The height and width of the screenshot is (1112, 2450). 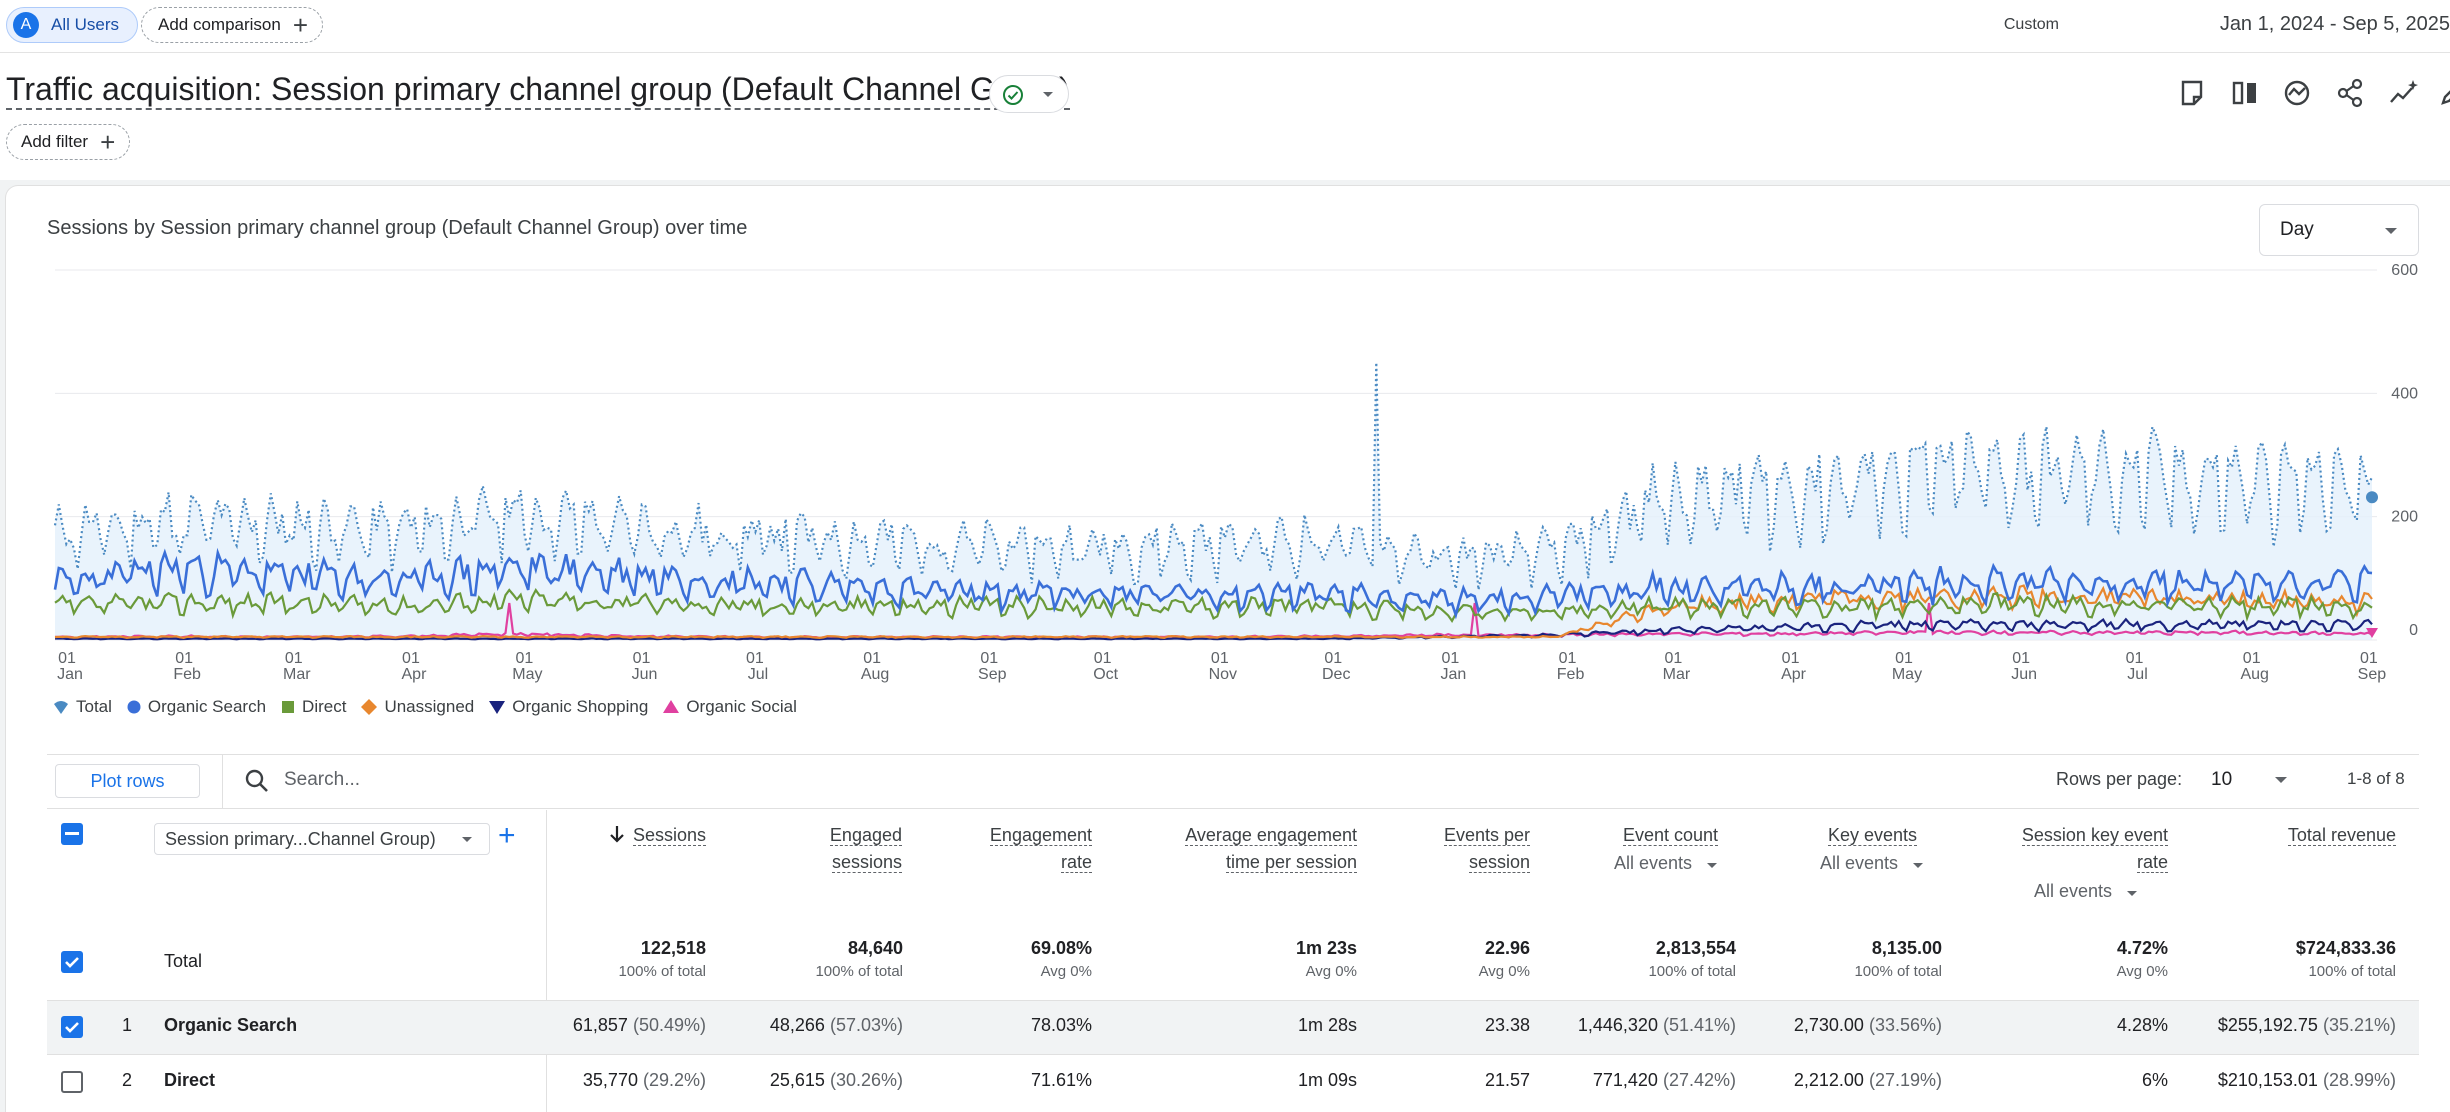 I want to click on row-dimension-label: Organic Search, so click(x=231, y=1025).